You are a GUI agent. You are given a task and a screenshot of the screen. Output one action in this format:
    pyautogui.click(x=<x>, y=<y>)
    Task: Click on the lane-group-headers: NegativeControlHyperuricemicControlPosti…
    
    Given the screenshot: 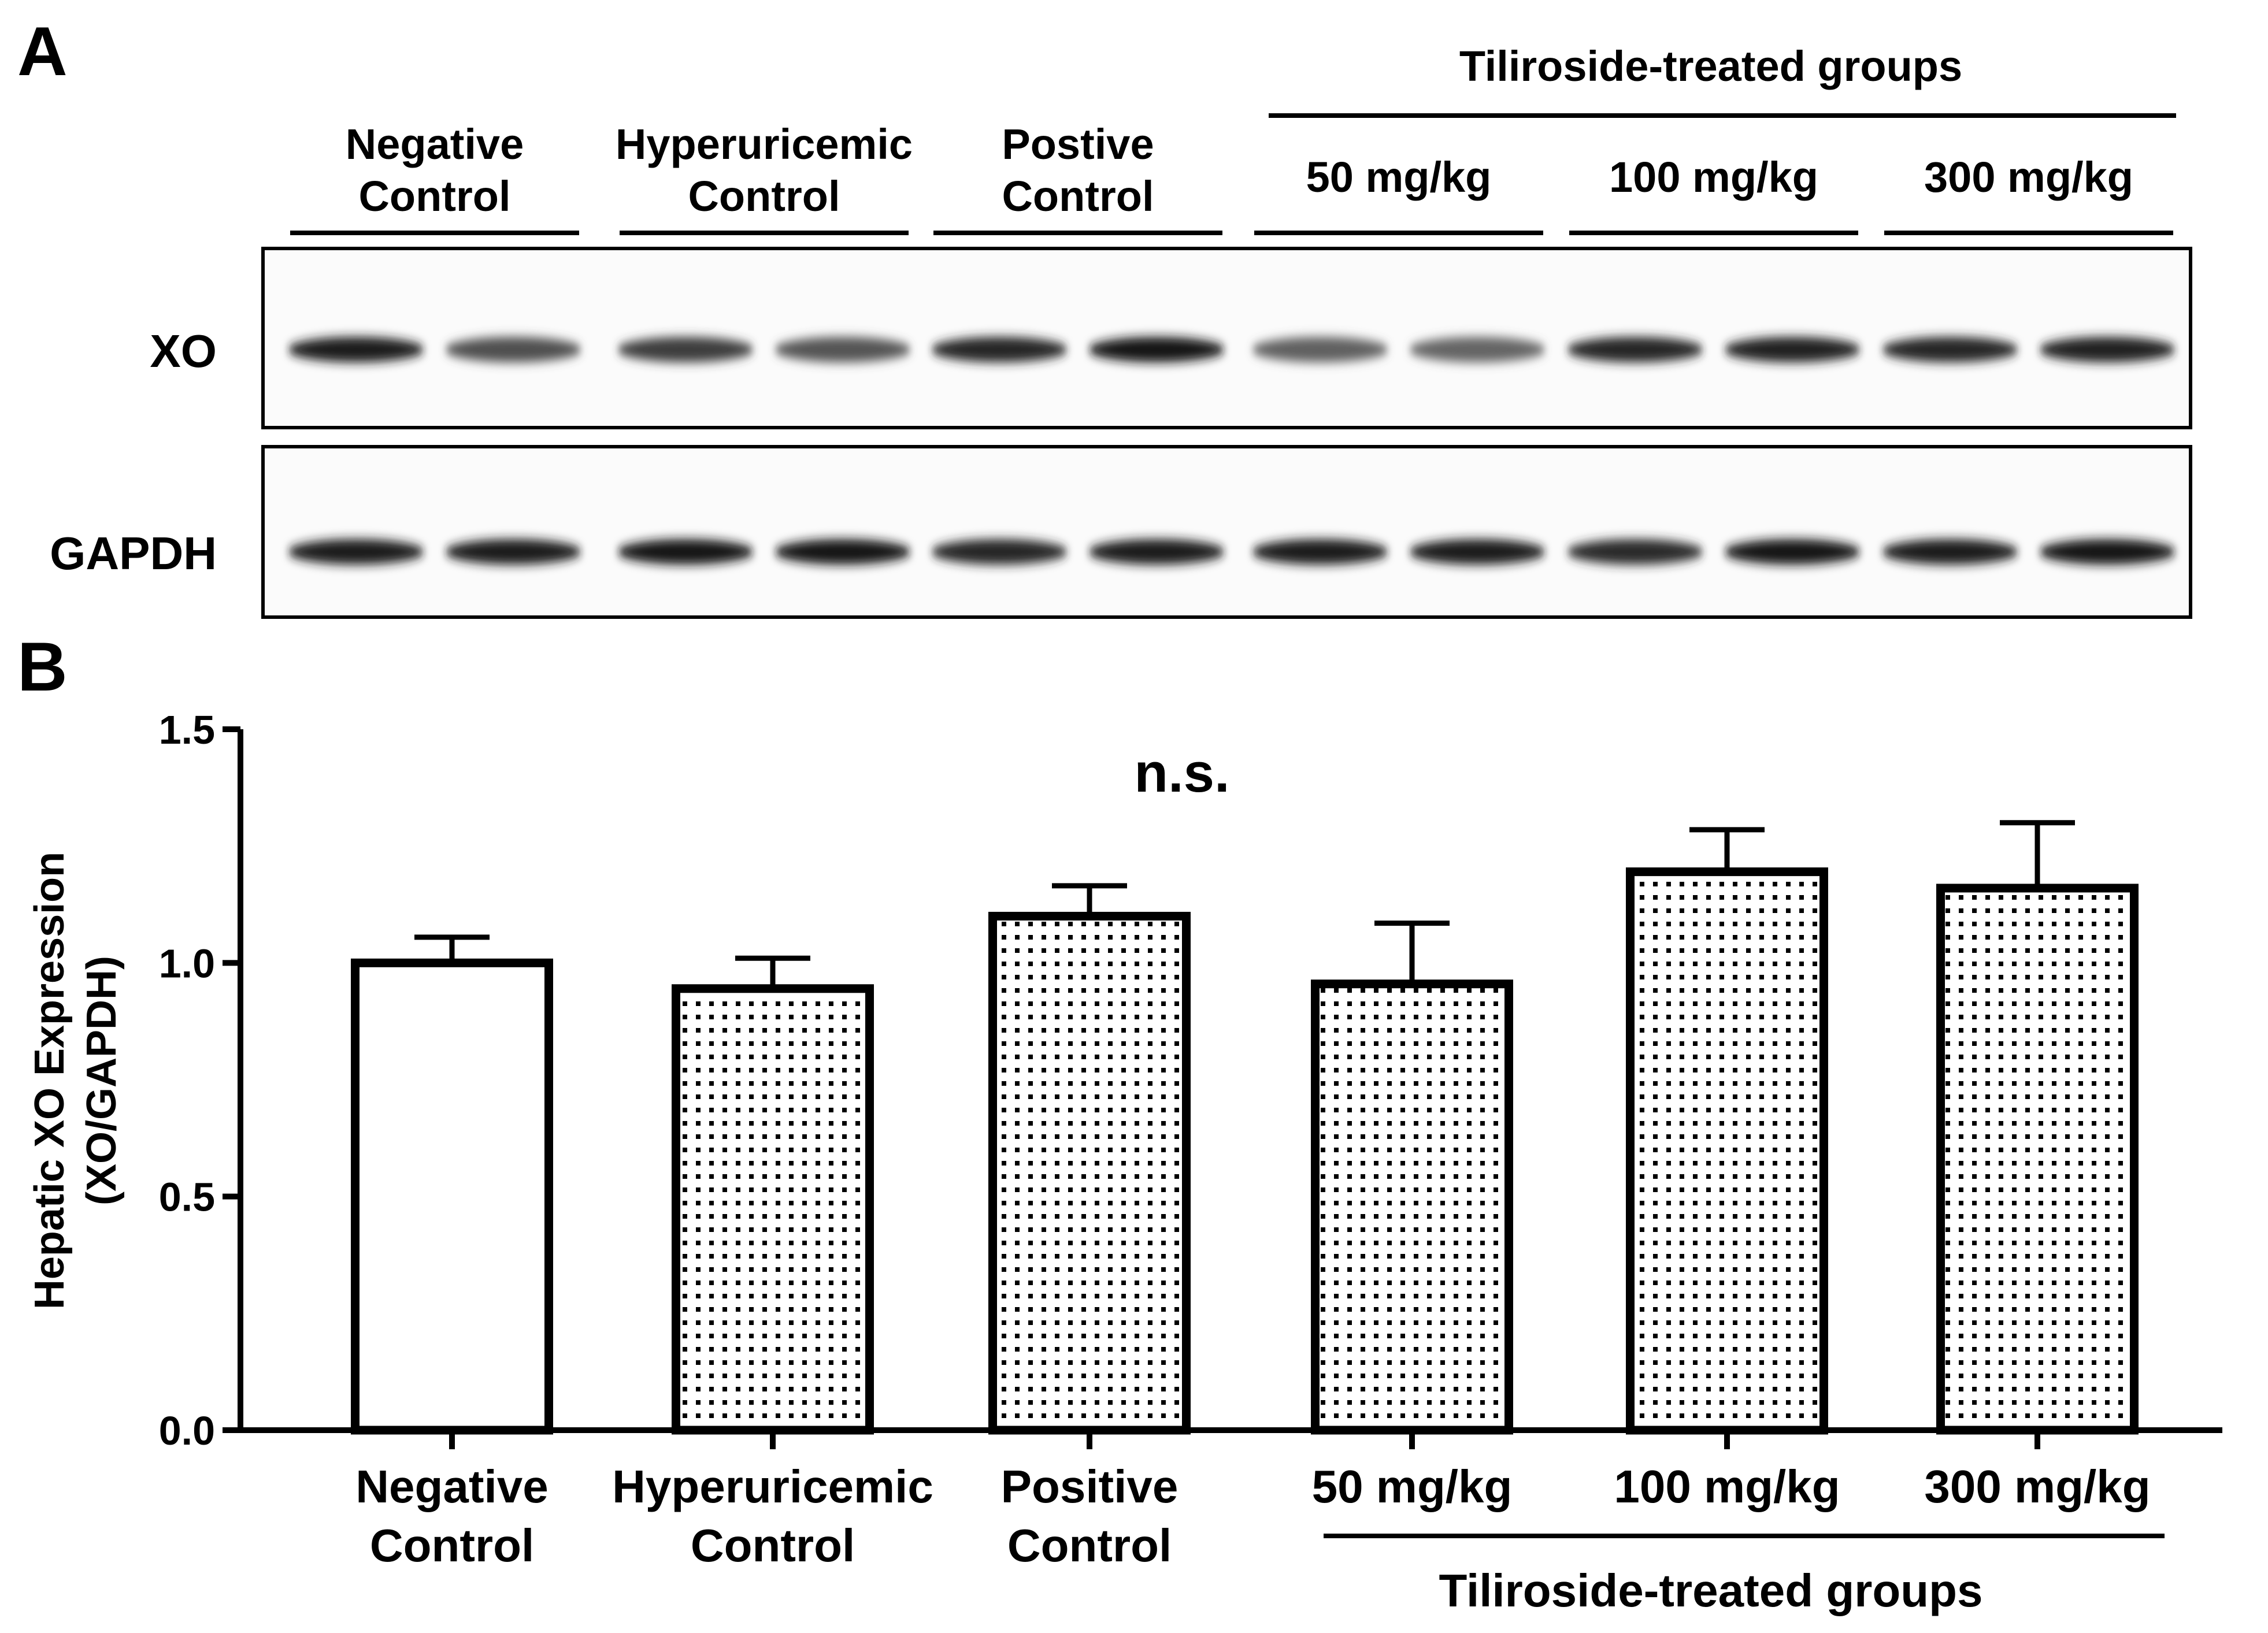 What is the action you would take?
    pyautogui.click(x=1231, y=177)
    